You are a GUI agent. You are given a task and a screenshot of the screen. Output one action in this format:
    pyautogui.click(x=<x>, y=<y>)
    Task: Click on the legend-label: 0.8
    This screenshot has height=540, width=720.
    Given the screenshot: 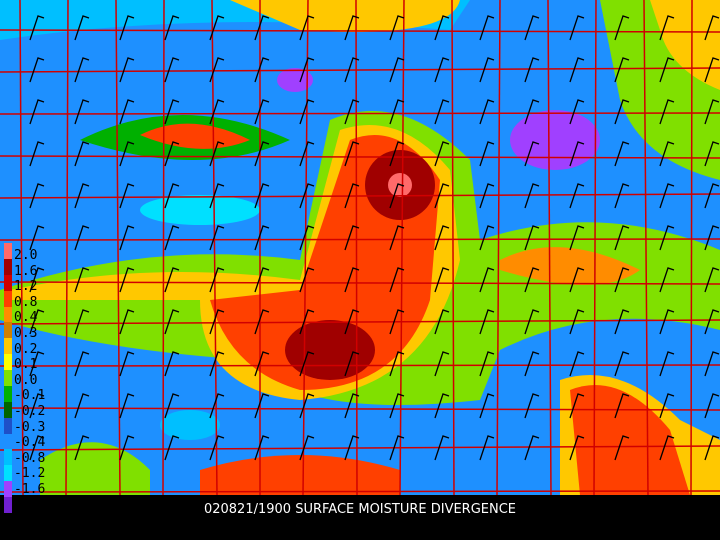 What is the action you would take?
    pyautogui.click(x=26, y=302)
    